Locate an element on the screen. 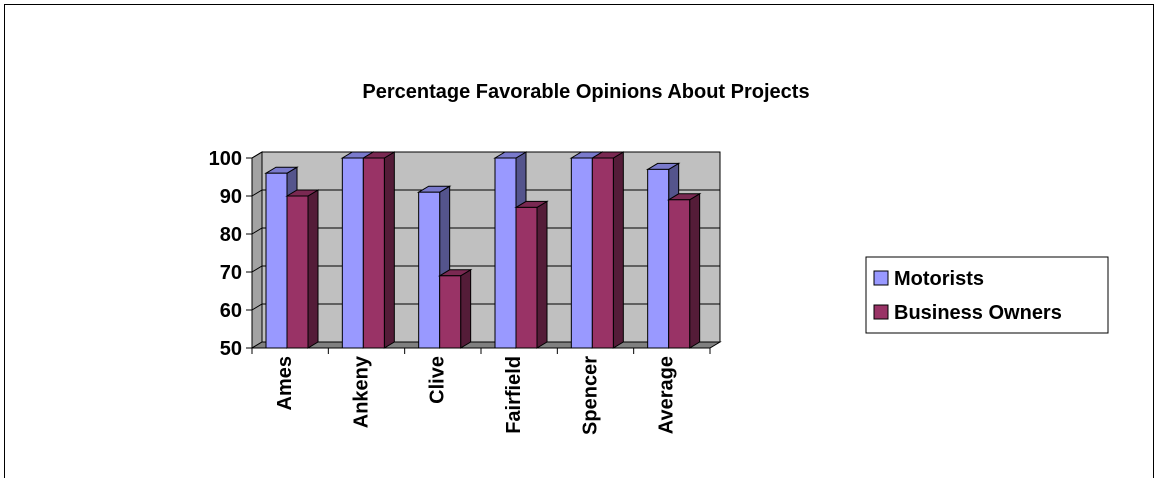 The height and width of the screenshot is (481, 1164). bar-ankeny-business-owners is located at coordinates (379, 250).